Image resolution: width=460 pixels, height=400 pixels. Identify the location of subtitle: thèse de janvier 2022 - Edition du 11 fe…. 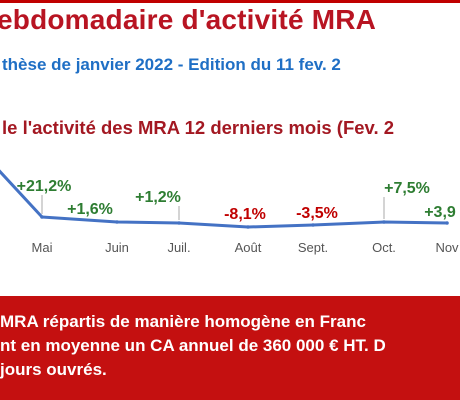
(171, 64).